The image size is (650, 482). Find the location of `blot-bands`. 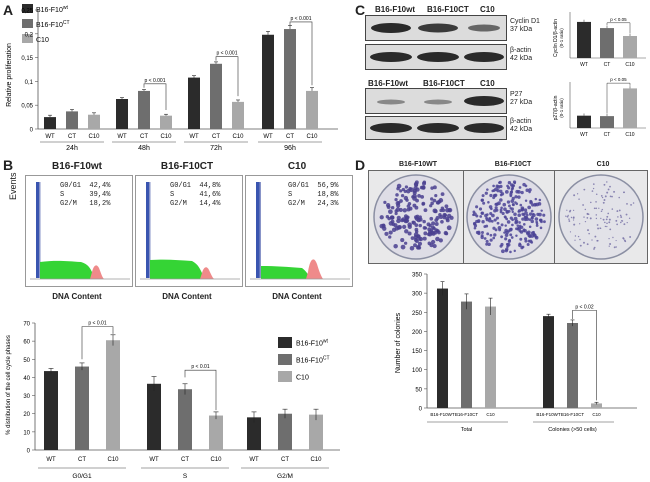

blot-bands is located at coordinates (437, 57).